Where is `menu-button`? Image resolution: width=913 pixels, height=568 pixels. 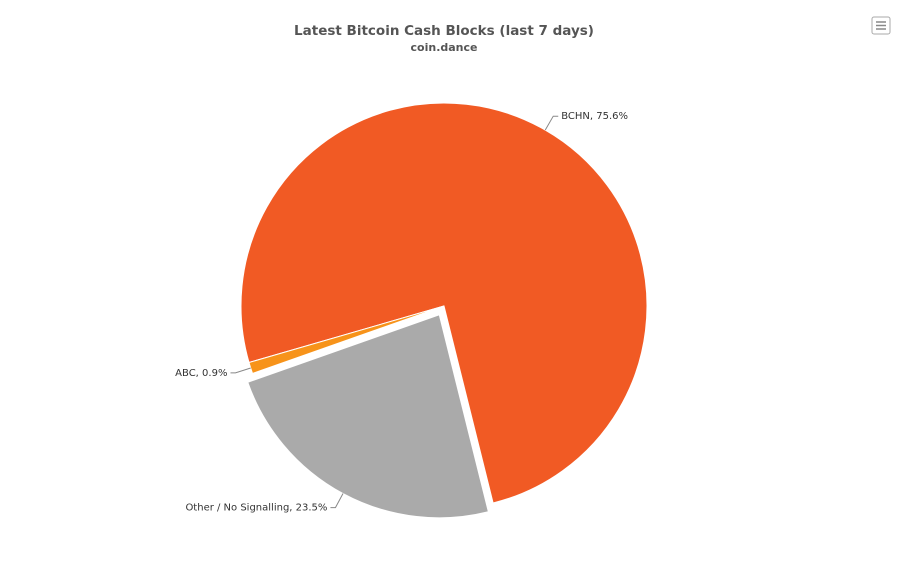
menu-button is located at coordinates (881, 25).